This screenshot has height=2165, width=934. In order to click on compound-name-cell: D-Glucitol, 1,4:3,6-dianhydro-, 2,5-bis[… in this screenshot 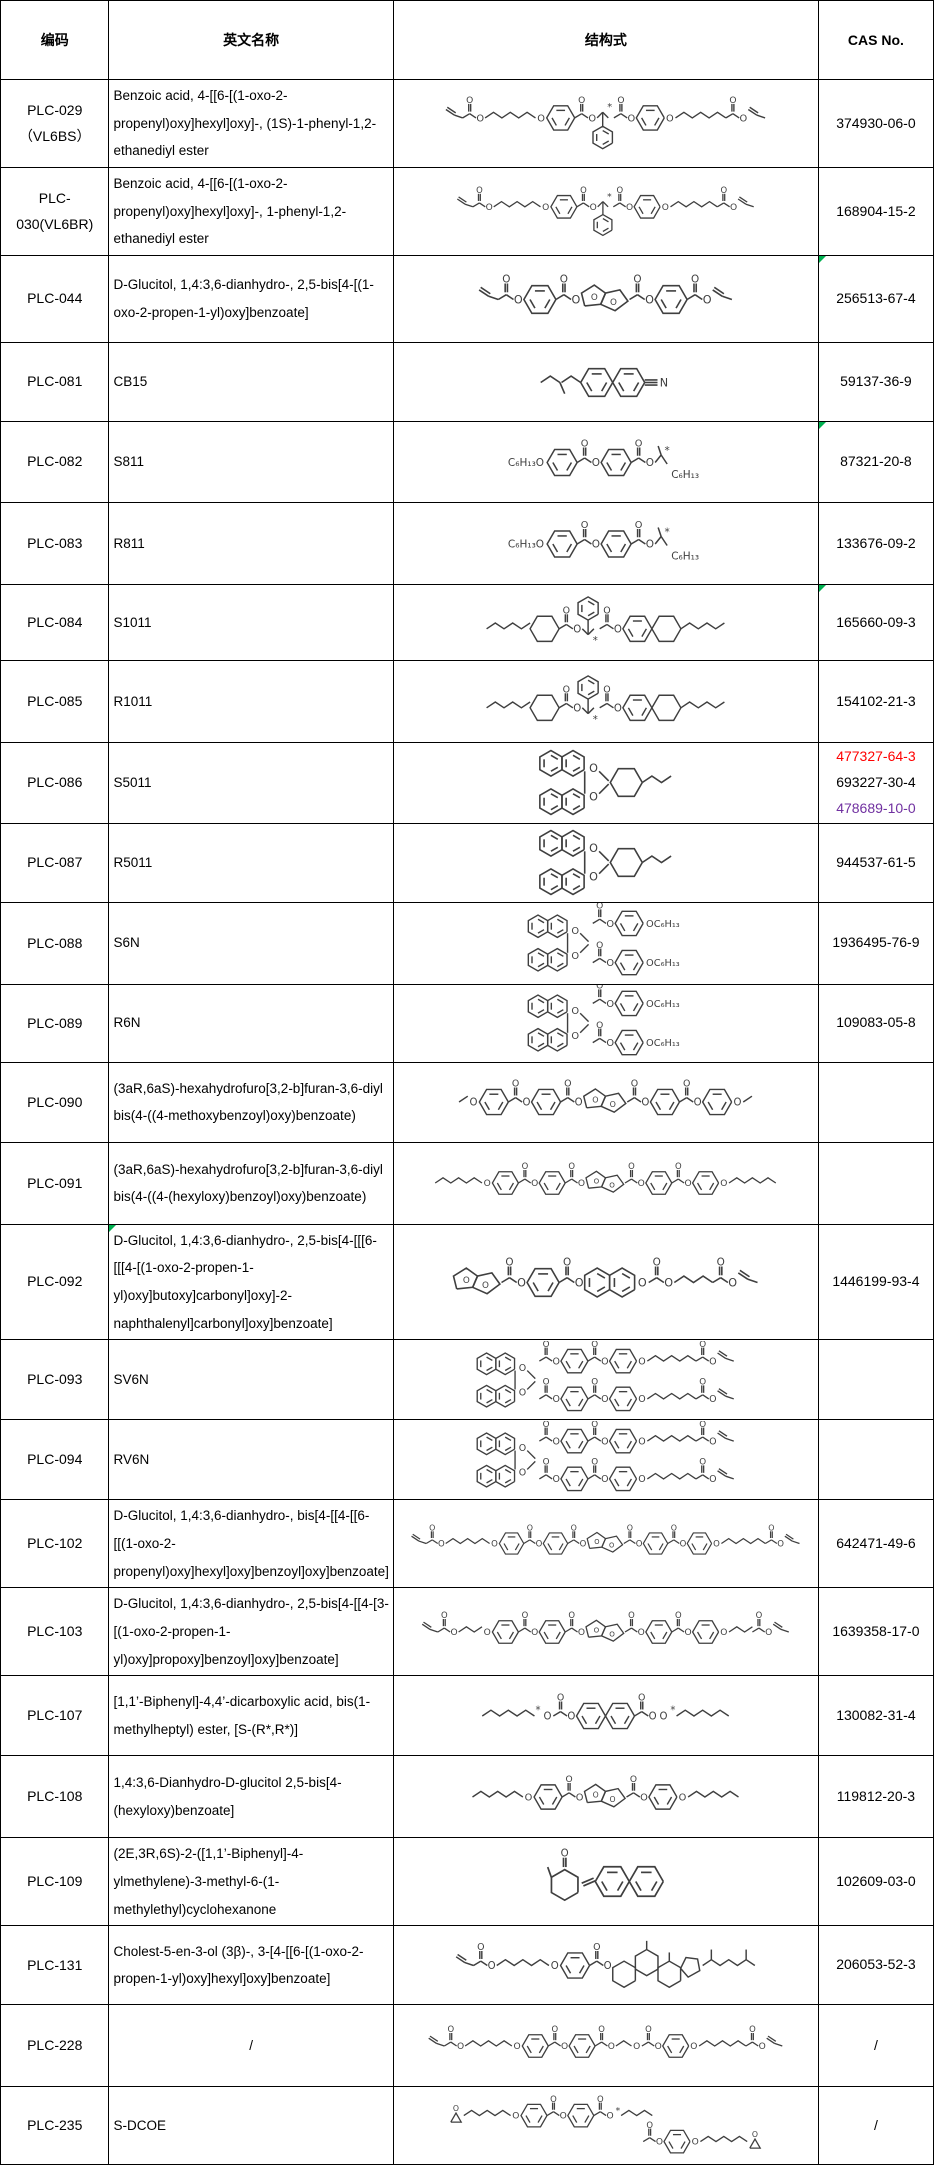, I will do `click(251, 299)`.